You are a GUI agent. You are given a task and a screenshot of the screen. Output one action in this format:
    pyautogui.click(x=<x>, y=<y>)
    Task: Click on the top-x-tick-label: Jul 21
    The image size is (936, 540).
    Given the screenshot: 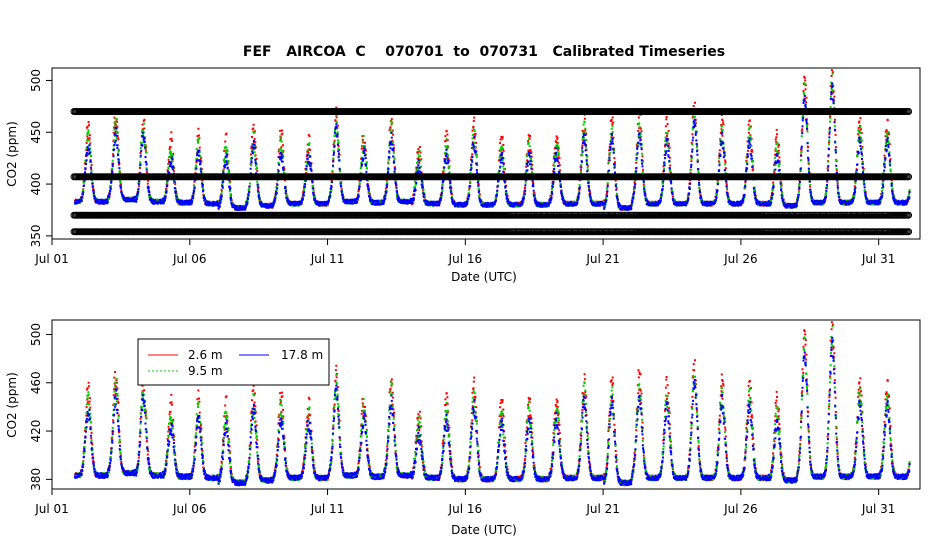 What is the action you would take?
    pyautogui.click(x=602, y=259)
    